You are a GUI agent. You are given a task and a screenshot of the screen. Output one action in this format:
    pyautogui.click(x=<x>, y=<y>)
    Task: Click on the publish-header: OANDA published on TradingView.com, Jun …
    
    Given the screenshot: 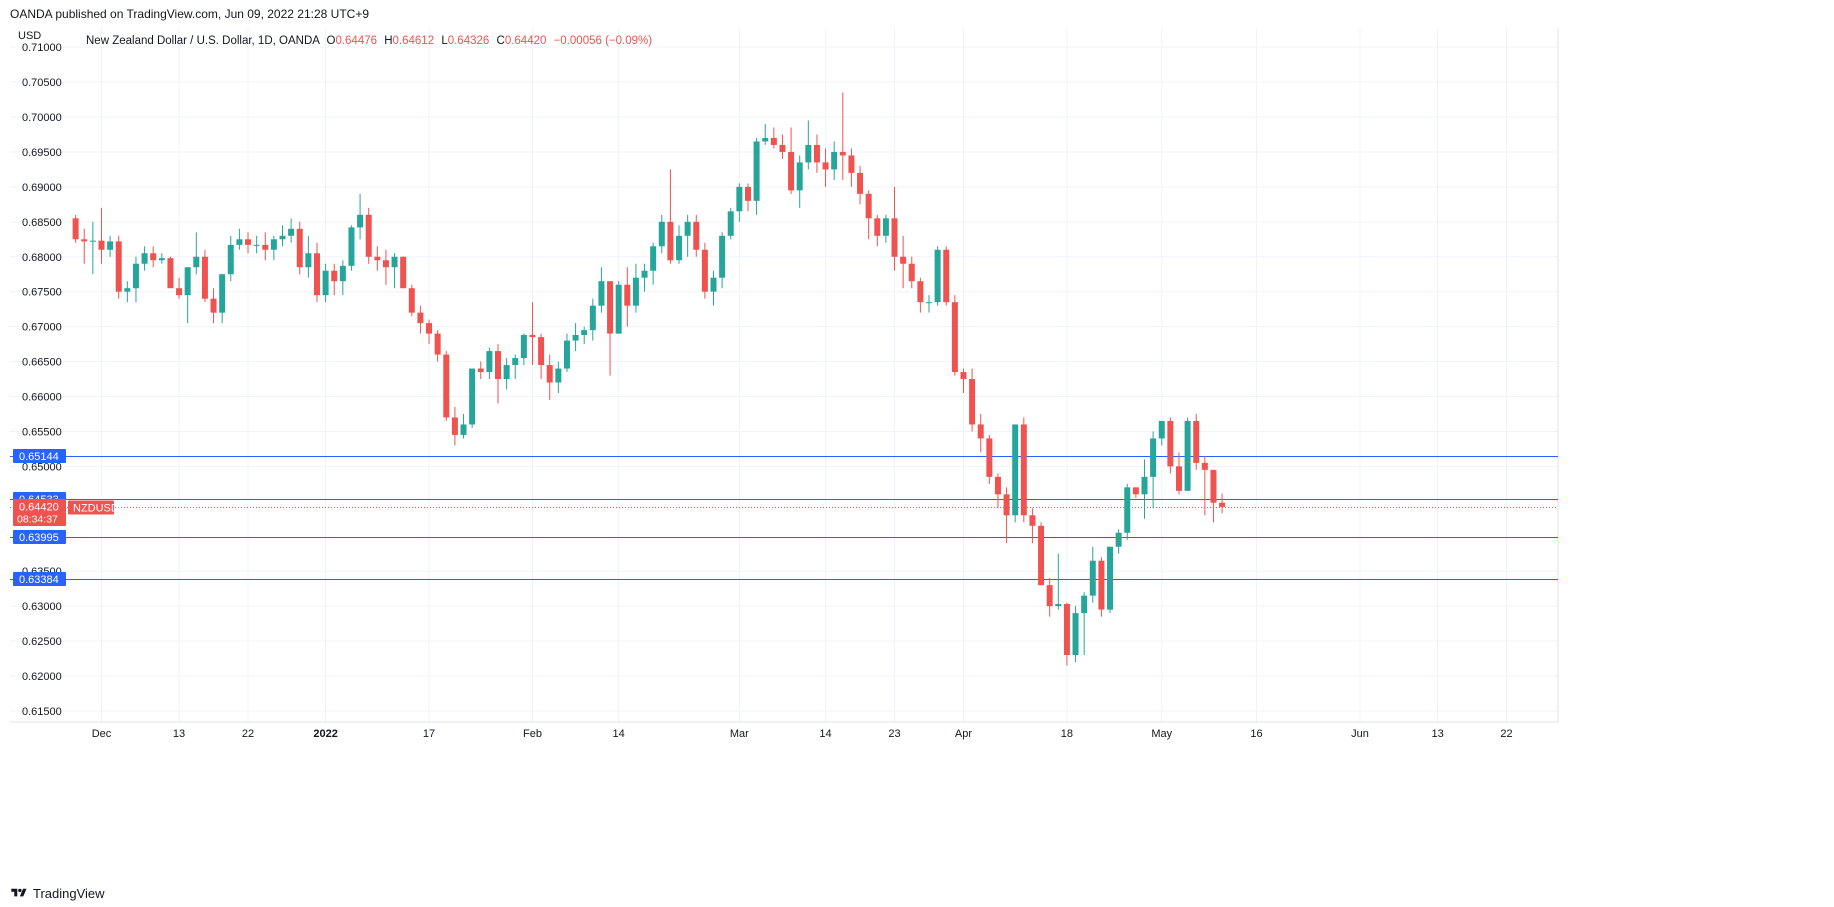 What is the action you would take?
    pyautogui.click(x=917, y=14)
    